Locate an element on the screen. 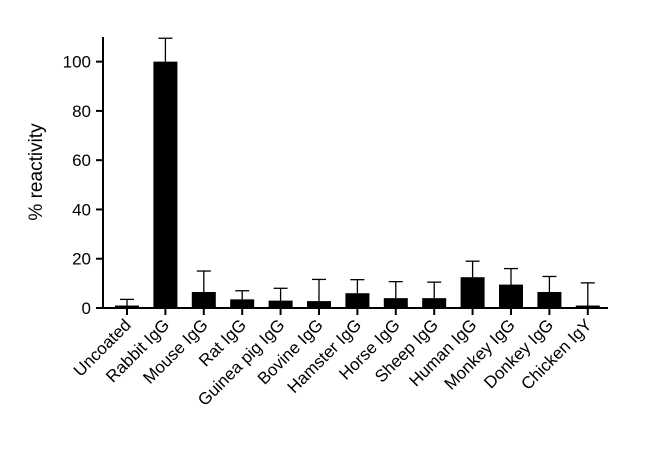 This screenshot has width=650, height=453. y-axis-title: % reactivity is located at coordinates (36, 172).